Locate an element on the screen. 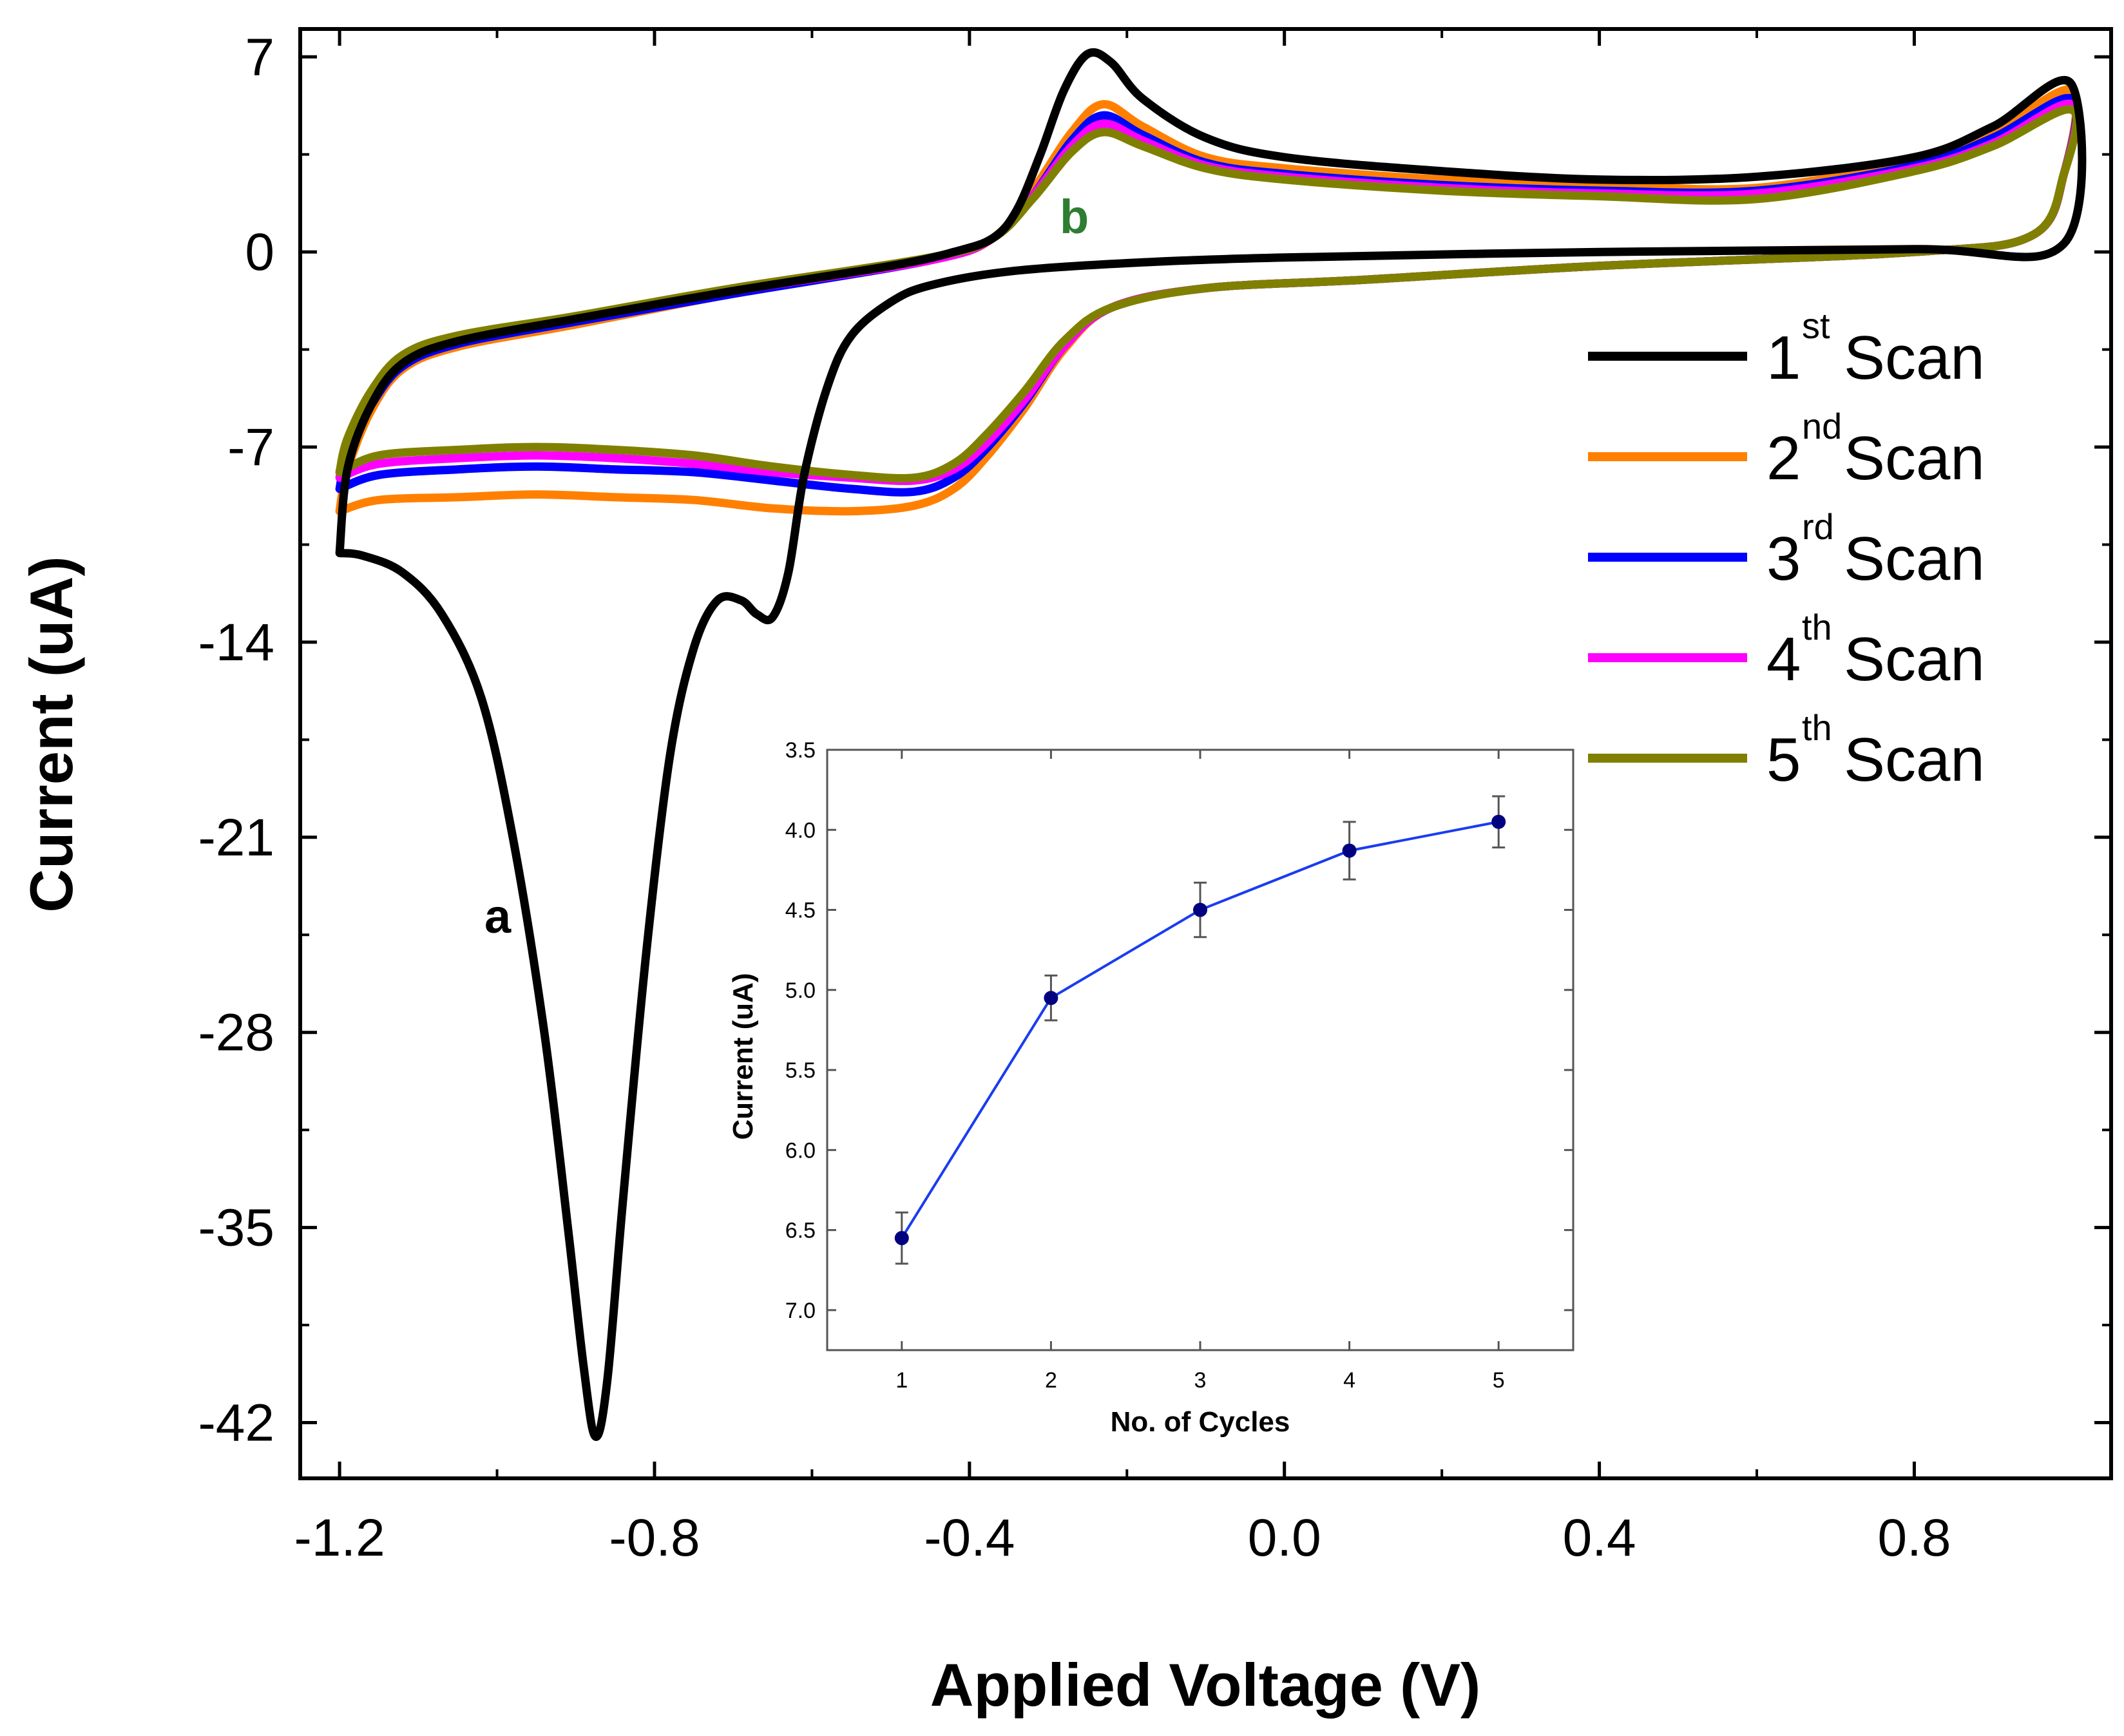 The image size is (2124, 1736). inset-x-axis-title: No. of Cycles is located at coordinates (1200, 1422).